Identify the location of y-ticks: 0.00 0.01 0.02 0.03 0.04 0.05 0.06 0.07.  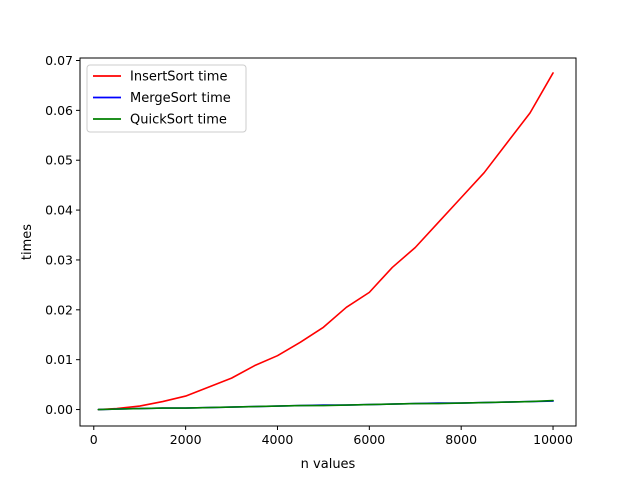
(62, 235).